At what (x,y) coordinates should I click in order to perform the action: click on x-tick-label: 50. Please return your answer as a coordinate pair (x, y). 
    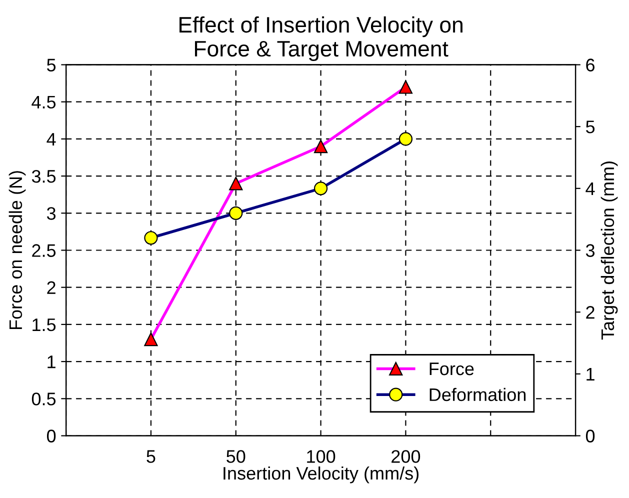
    Looking at the image, I should click on (236, 456).